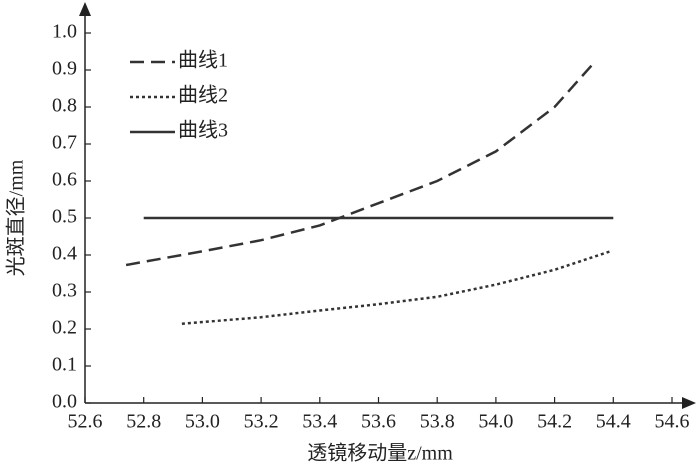  What do you see at coordinates (64, 365) in the screenshot?
I see `y-tick-label: 0.1` at bounding box center [64, 365].